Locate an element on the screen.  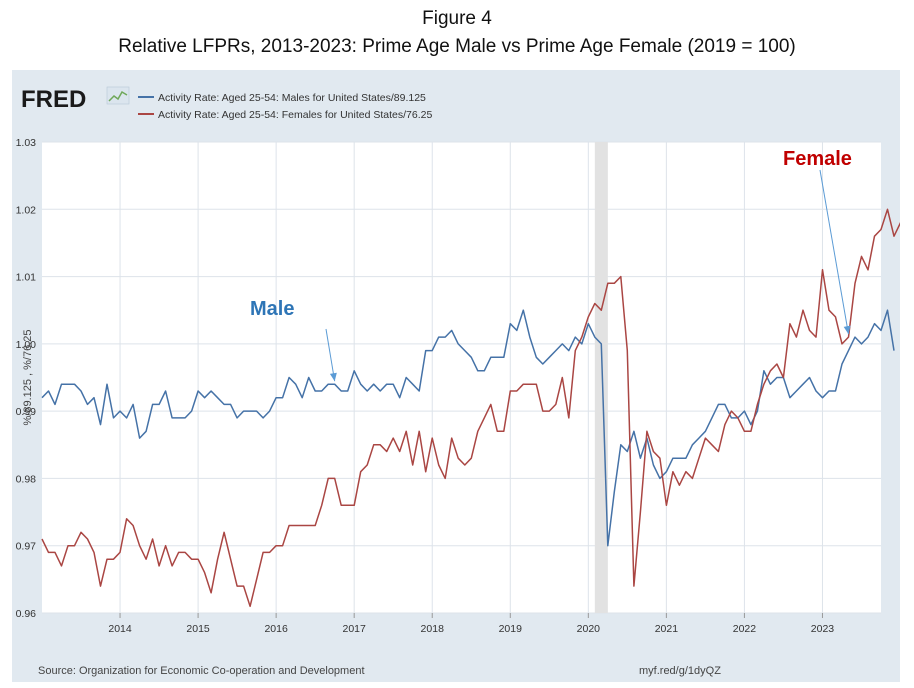
fred-logo: FRED is located at coordinates (53, 99).